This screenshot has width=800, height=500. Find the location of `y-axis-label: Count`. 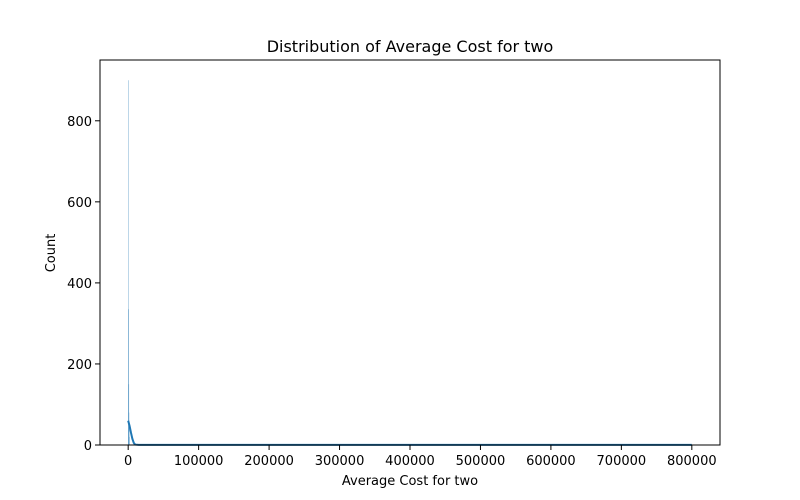

y-axis-label: Count is located at coordinates (51, 253).